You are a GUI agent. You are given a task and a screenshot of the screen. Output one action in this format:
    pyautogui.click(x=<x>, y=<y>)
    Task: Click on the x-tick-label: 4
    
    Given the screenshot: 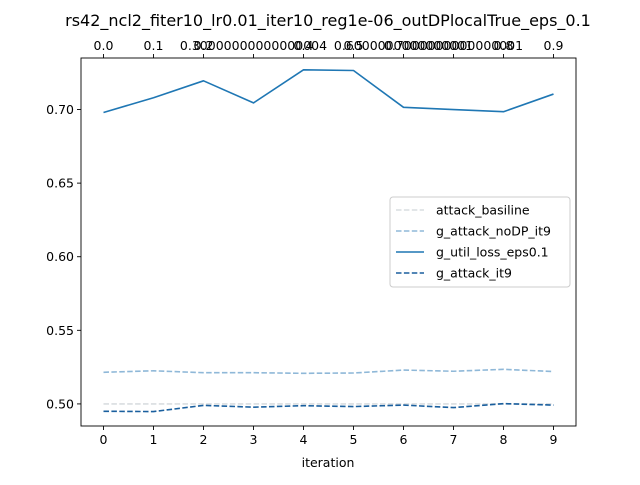 What is the action you would take?
    pyautogui.click(x=304, y=439)
    